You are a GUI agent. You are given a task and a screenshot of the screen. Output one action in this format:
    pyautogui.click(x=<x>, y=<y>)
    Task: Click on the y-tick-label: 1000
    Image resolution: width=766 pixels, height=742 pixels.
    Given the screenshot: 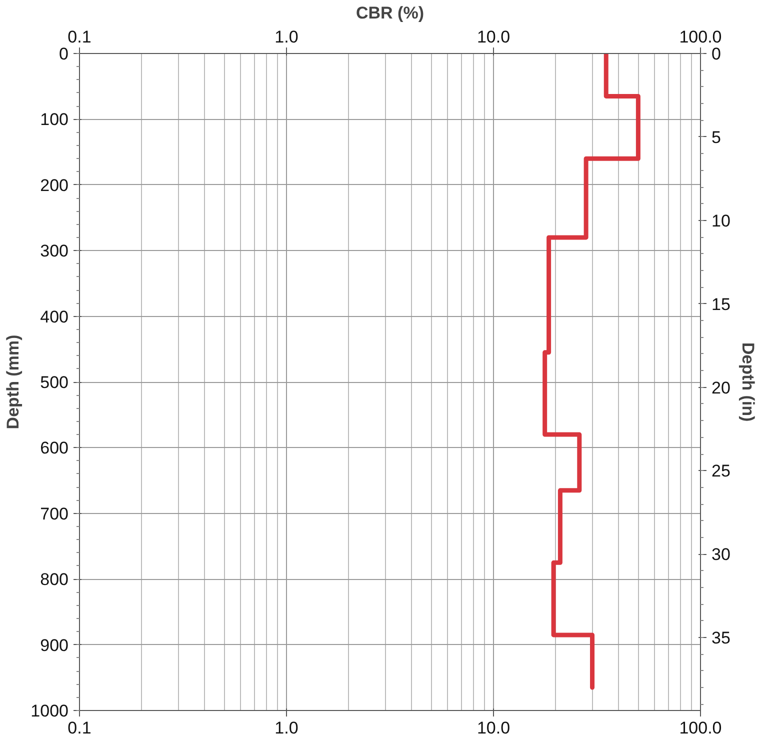 What is the action you would take?
    pyautogui.click(x=49, y=711)
    